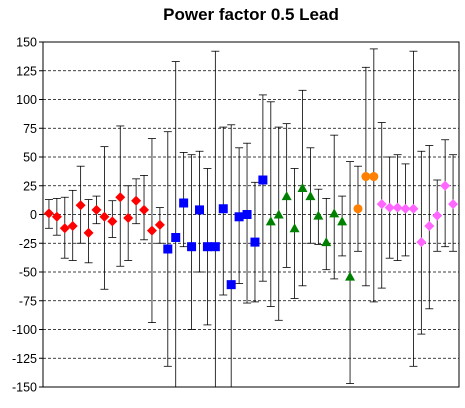 The width and height of the screenshot is (465, 408). What do you see at coordinates (28, 301) in the screenshot?
I see `y-tick-label: -75` at bounding box center [28, 301].